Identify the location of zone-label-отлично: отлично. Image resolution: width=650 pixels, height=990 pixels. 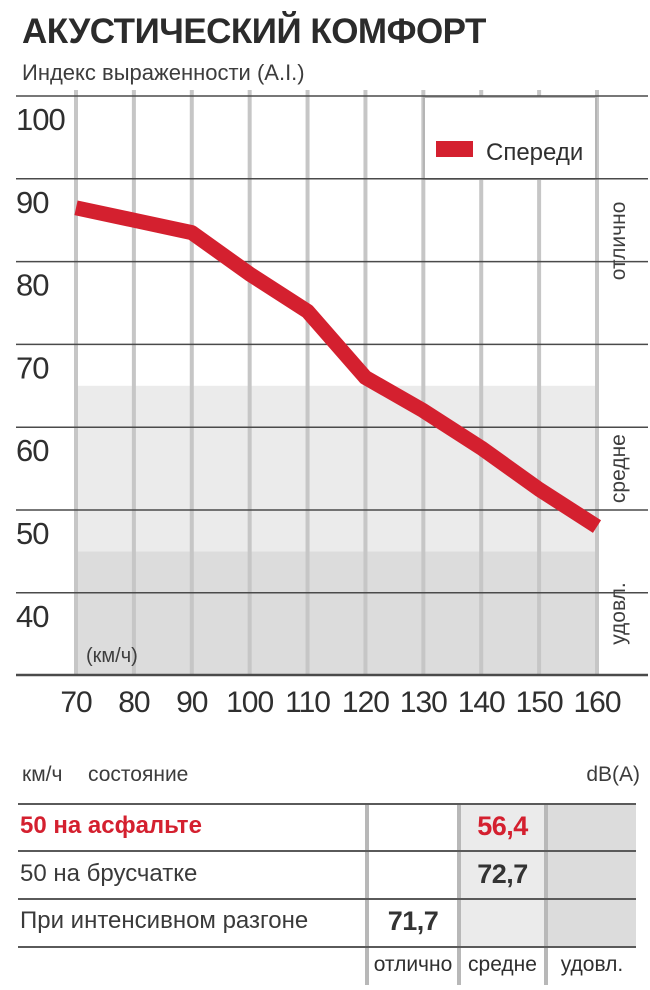
(618, 241).